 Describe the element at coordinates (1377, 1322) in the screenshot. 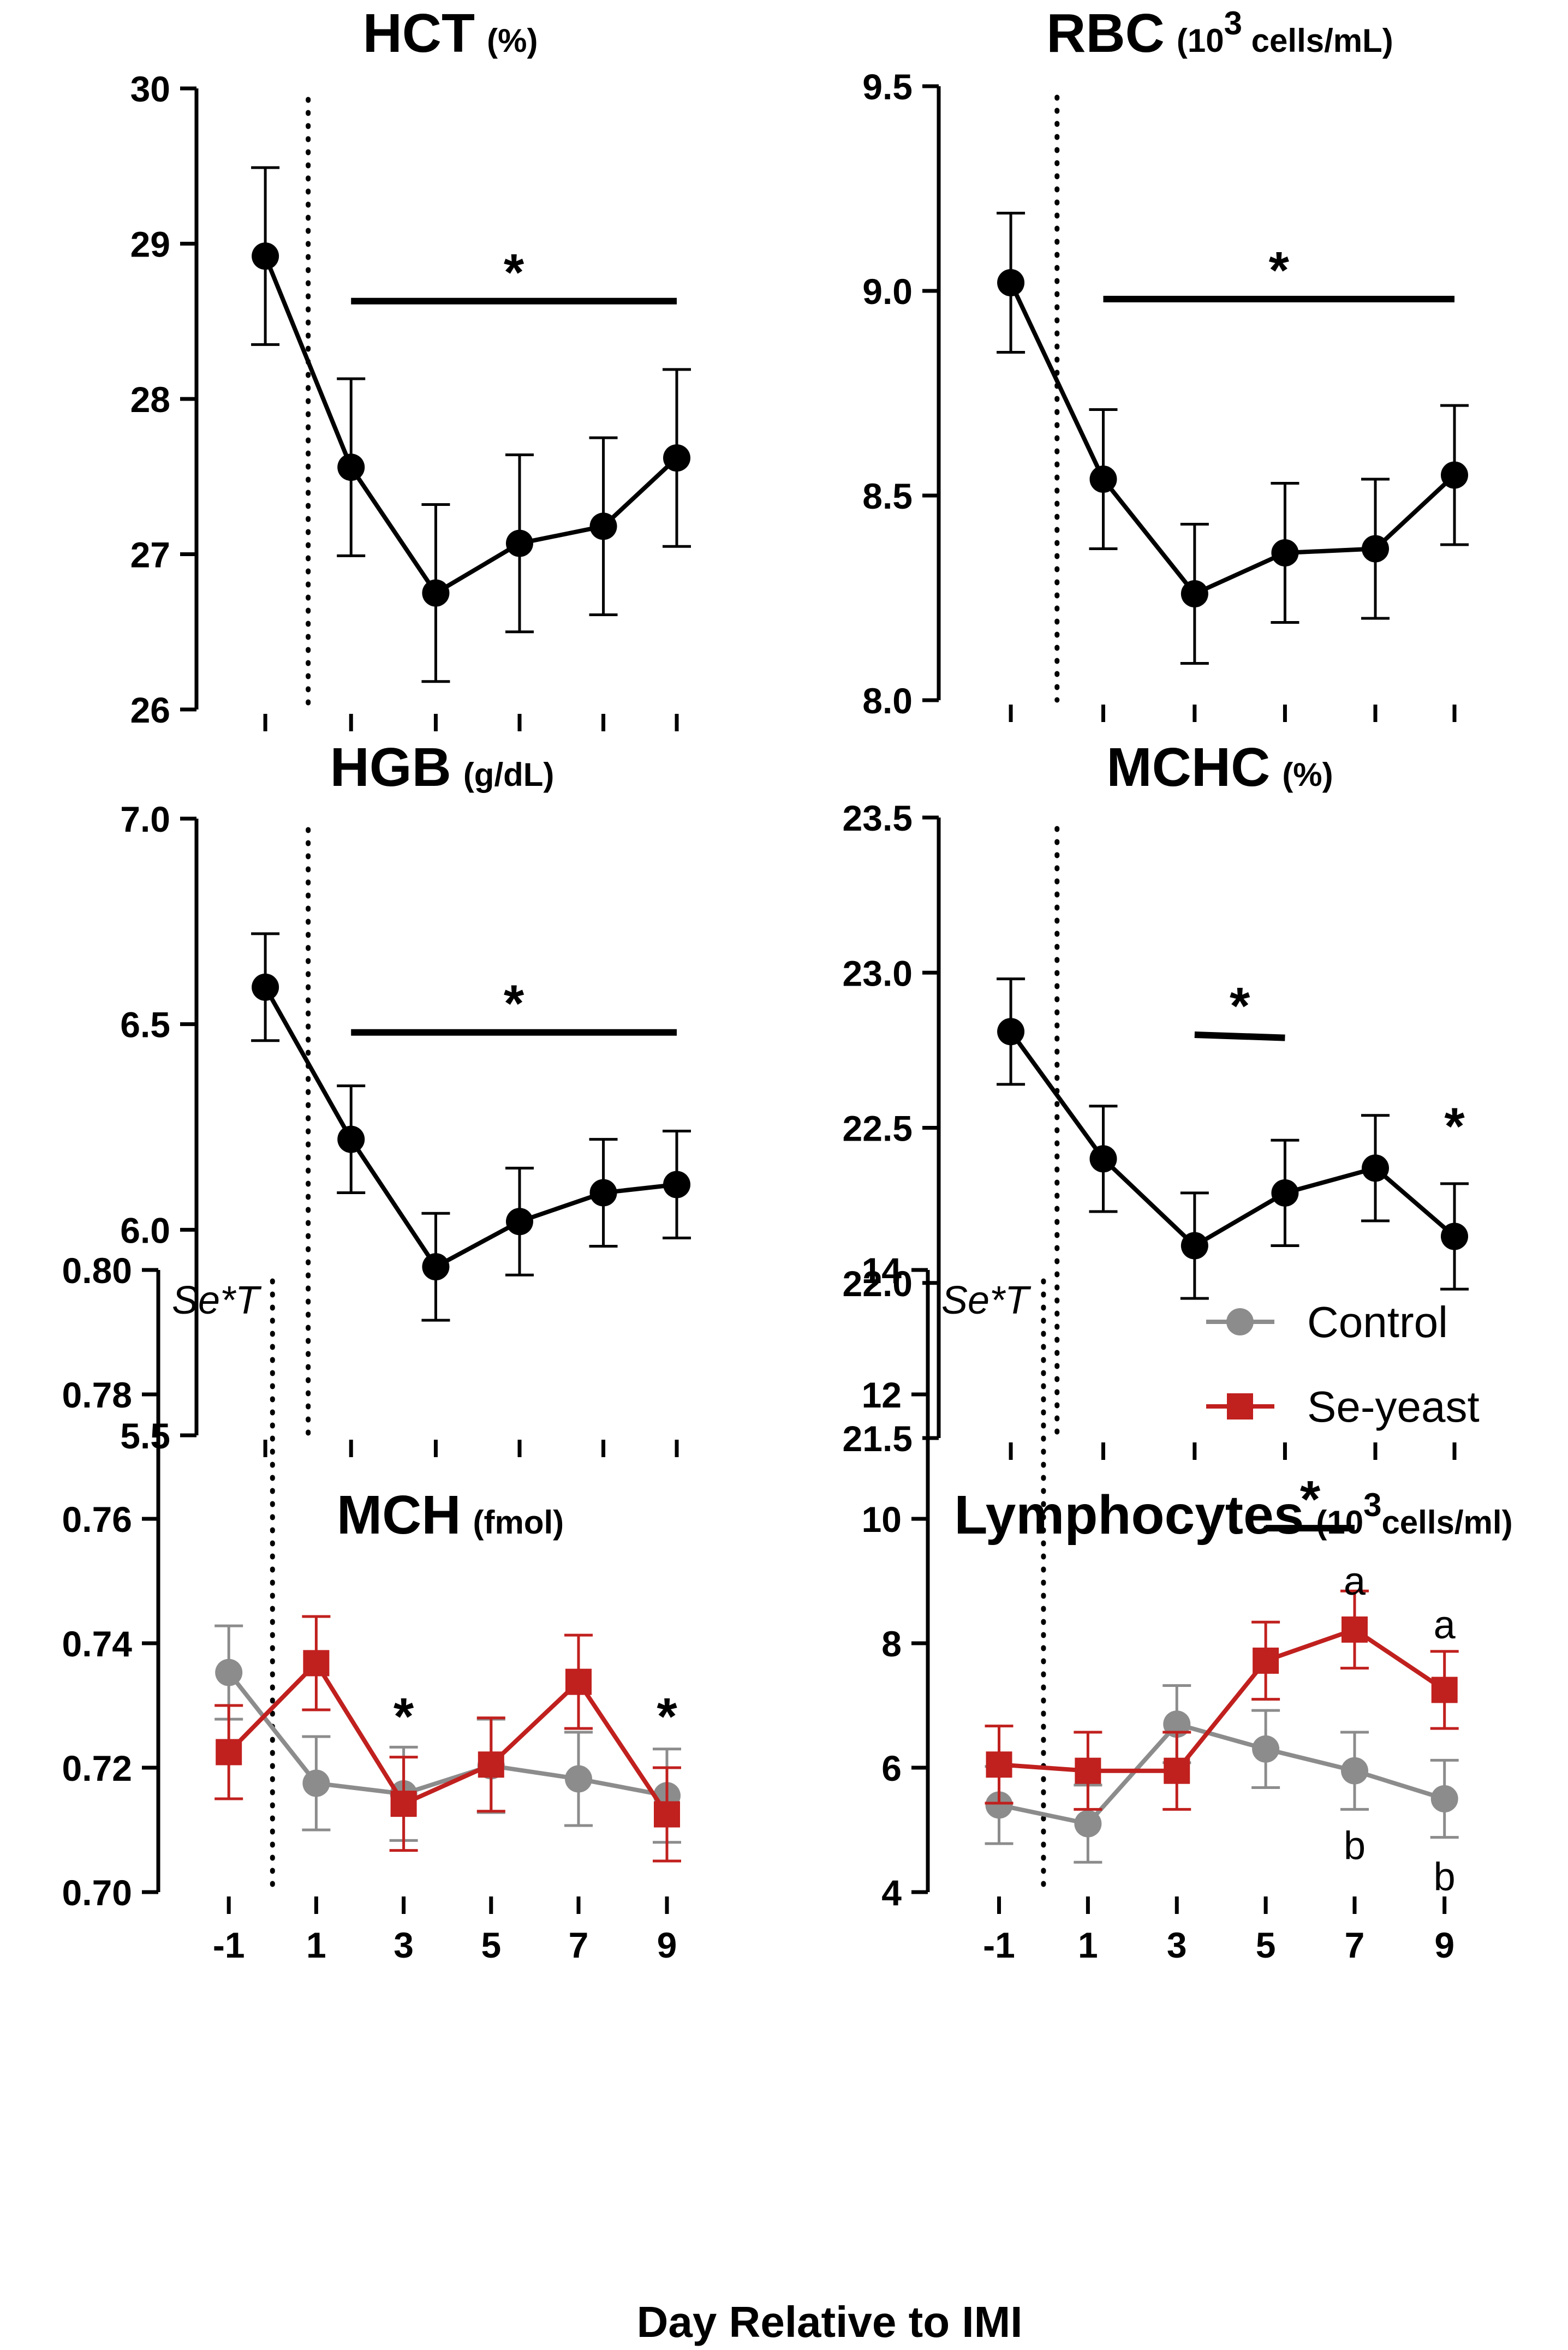

I see `legend-label: Control` at that location.